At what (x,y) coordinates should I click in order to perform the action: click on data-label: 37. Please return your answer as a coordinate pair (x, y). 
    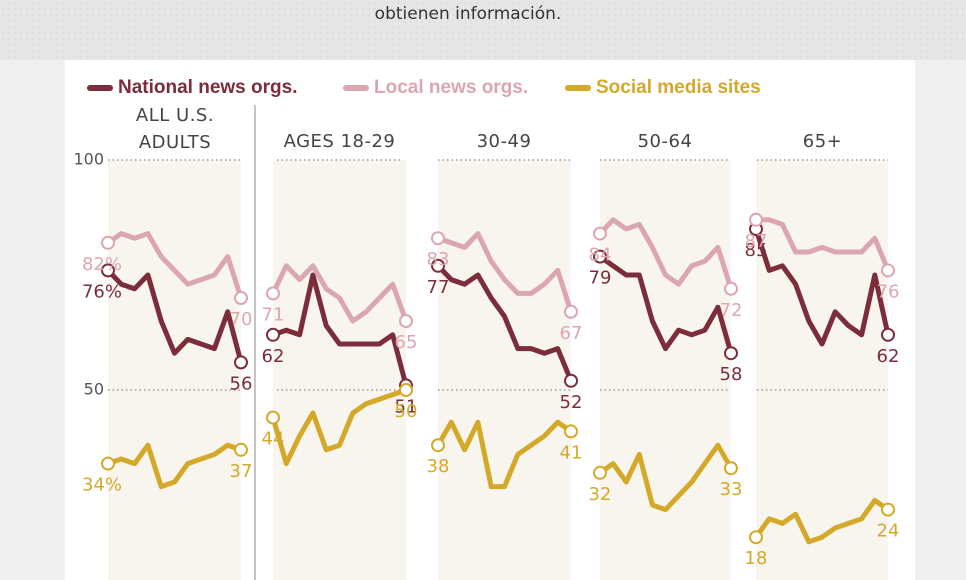
    Looking at the image, I should click on (241, 471).